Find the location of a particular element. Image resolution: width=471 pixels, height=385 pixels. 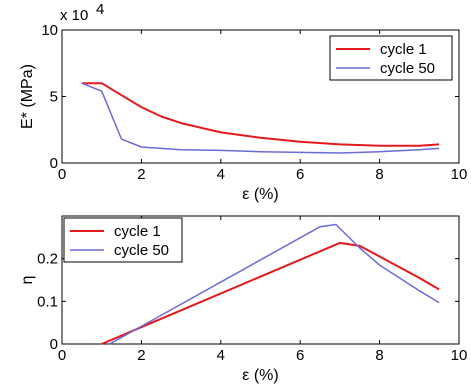

y-axis-label: E* (MPa) is located at coordinates (27, 96).